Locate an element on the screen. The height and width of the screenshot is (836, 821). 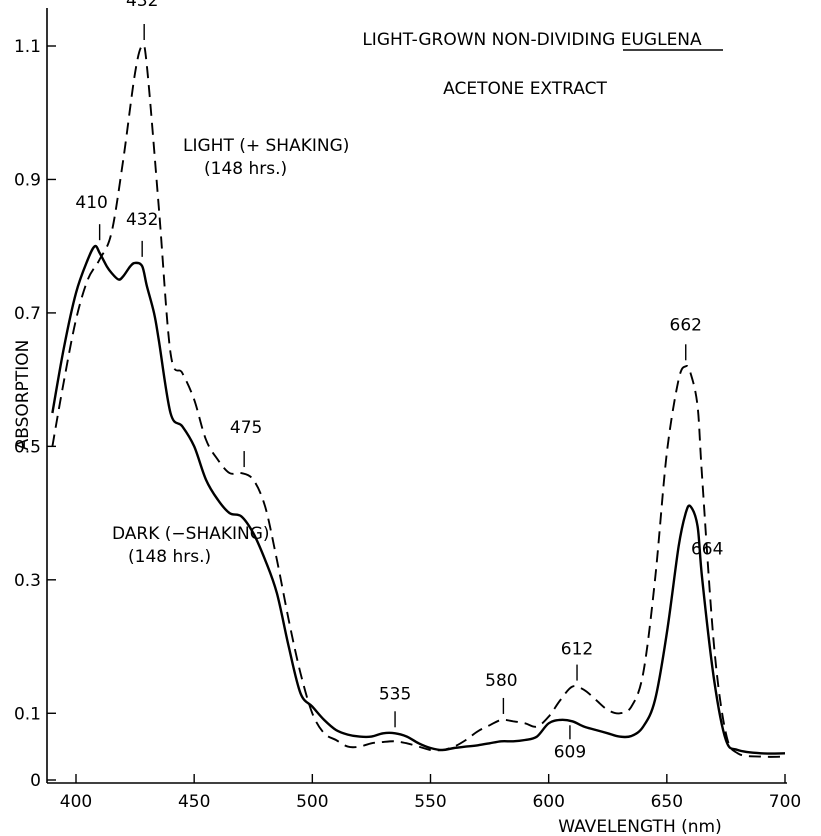
y-axis-label: ABSORPTION is located at coordinates (23, 395).